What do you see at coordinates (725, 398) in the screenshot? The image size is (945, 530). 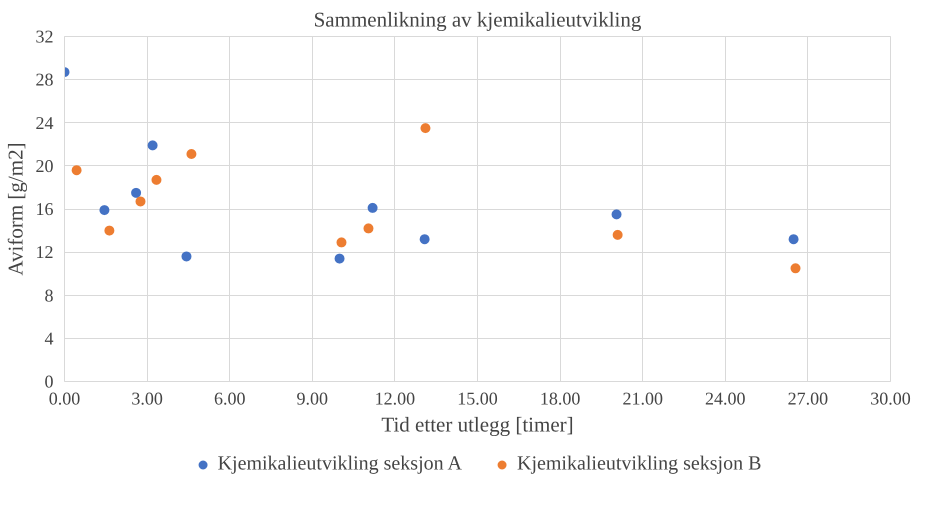 I see `x-tick-label: 24.00` at bounding box center [725, 398].